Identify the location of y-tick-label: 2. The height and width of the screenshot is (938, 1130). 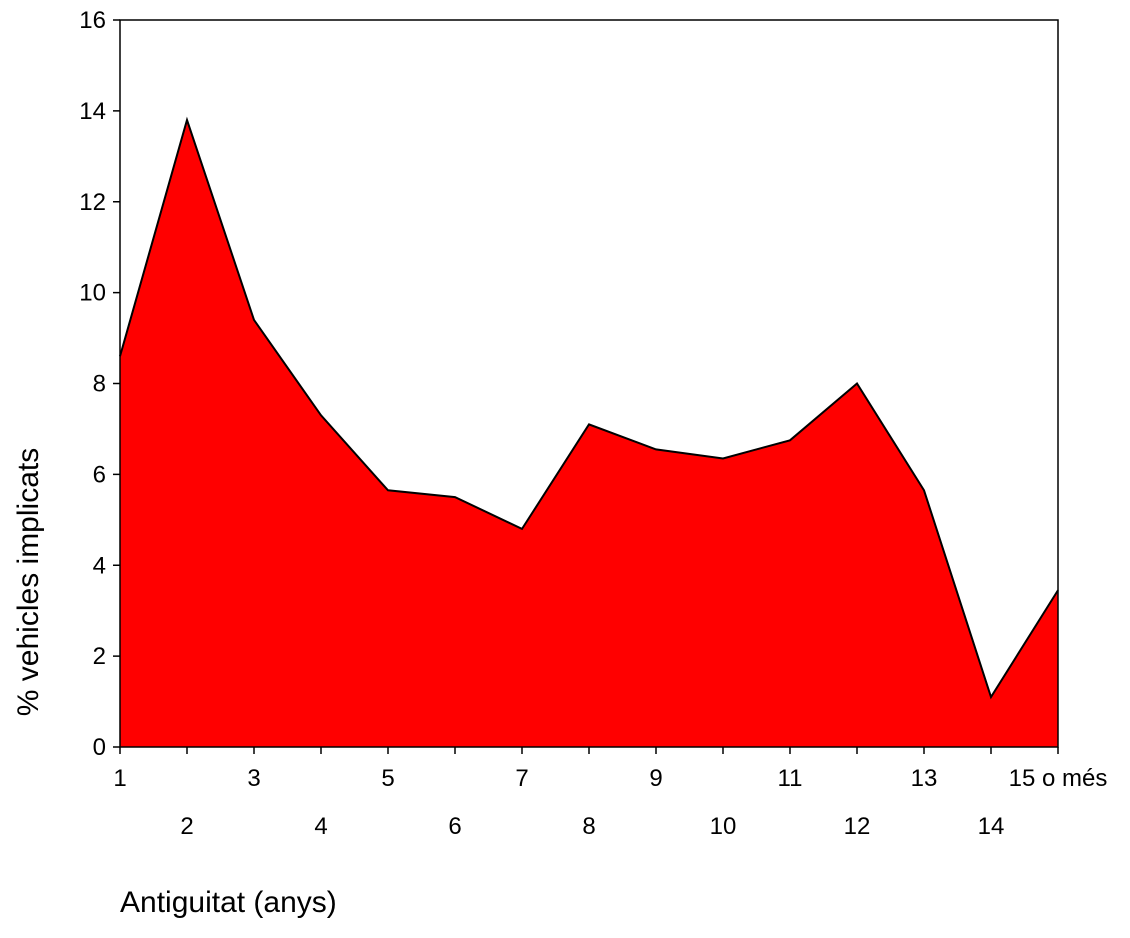
(99, 656).